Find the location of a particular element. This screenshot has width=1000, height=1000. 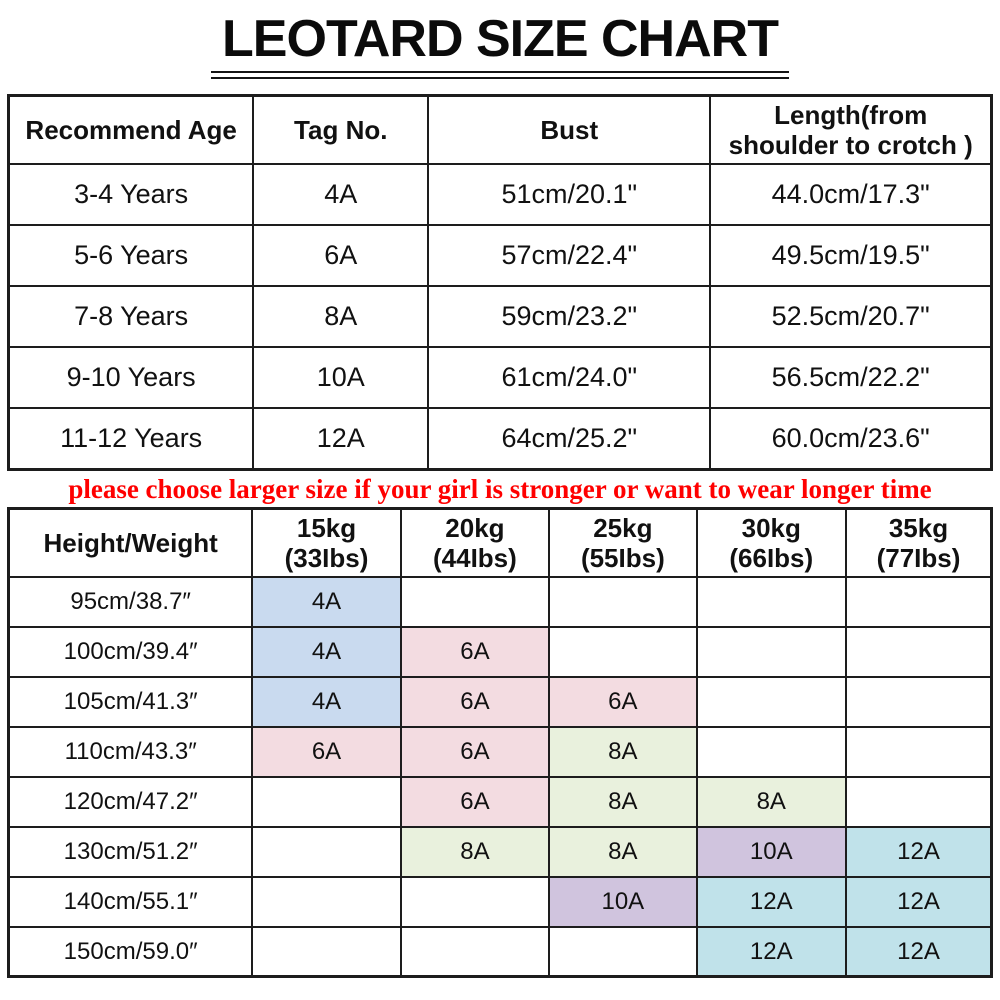

header-length: Length(from shoulder to crotch ) is located at coordinates (851, 129).